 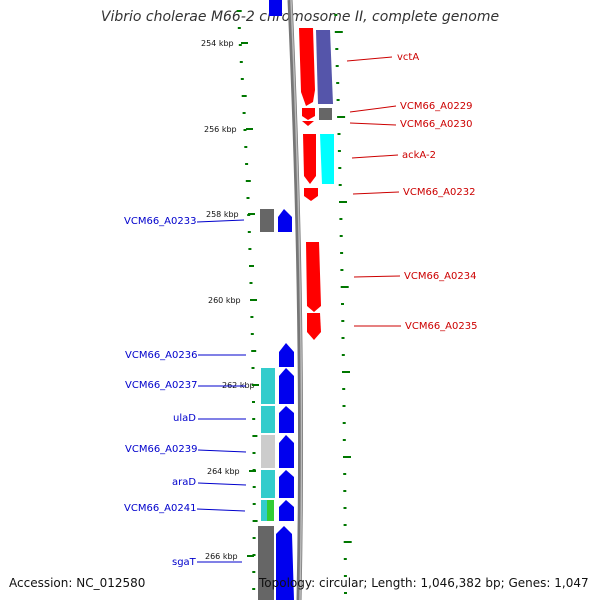 I want to click on gene-label-VCM66_A0237: VCM66_A0237, so click(x=161, y=385).